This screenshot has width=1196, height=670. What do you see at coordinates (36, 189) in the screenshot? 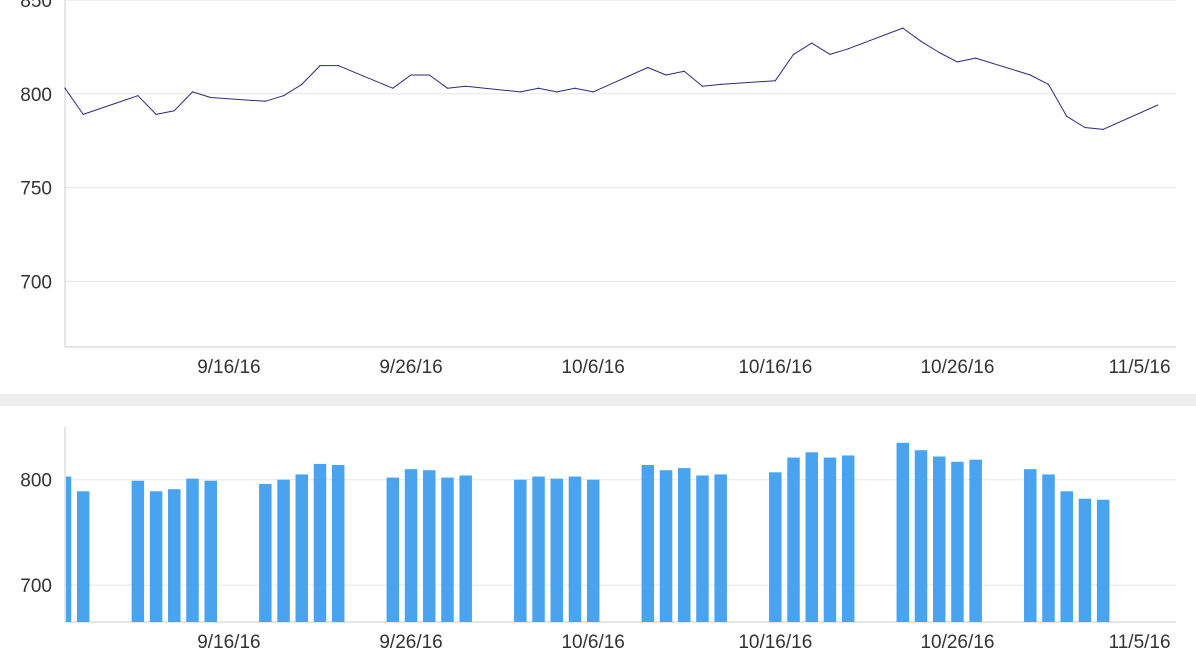
I see `y-tick-label: 750` at bounding box center [36, 189].